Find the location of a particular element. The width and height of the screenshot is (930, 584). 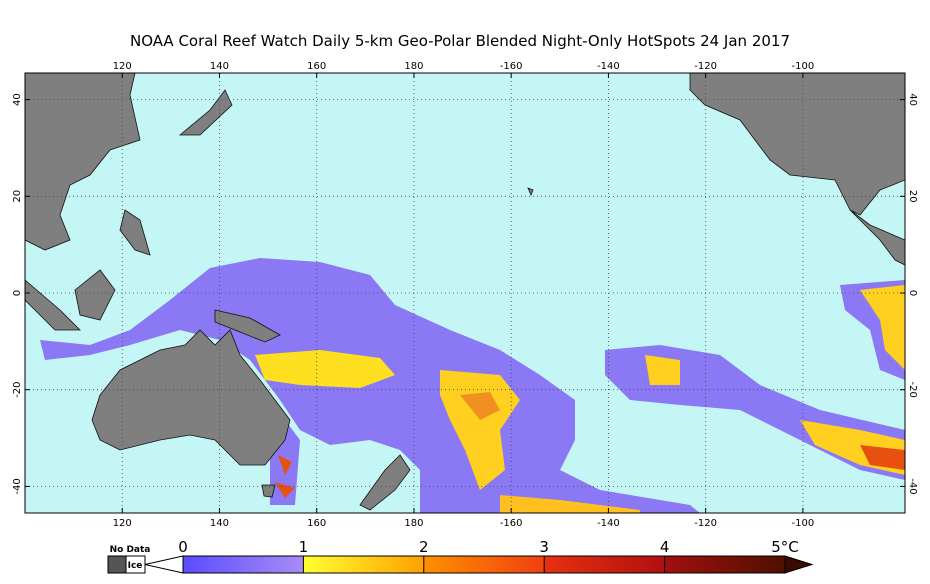

lat-label-right: 40 is located at coordinates (912, 99).